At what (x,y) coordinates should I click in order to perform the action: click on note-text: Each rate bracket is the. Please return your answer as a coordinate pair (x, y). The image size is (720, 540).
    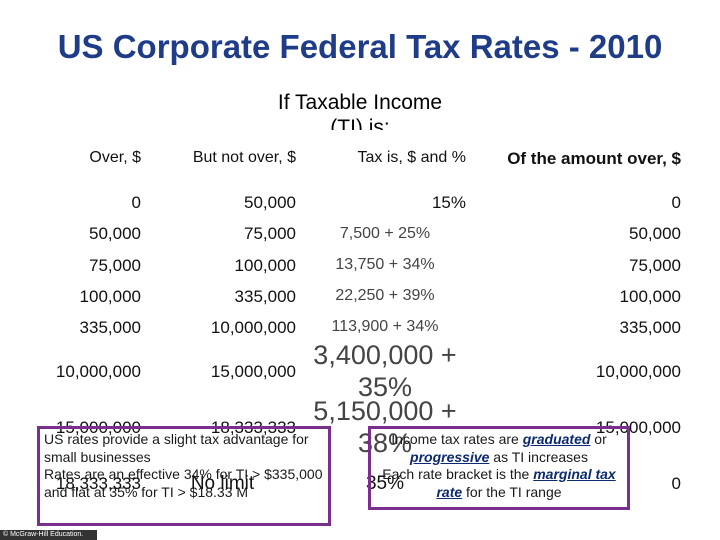
    Looking at the image, I should click on (458, 474).